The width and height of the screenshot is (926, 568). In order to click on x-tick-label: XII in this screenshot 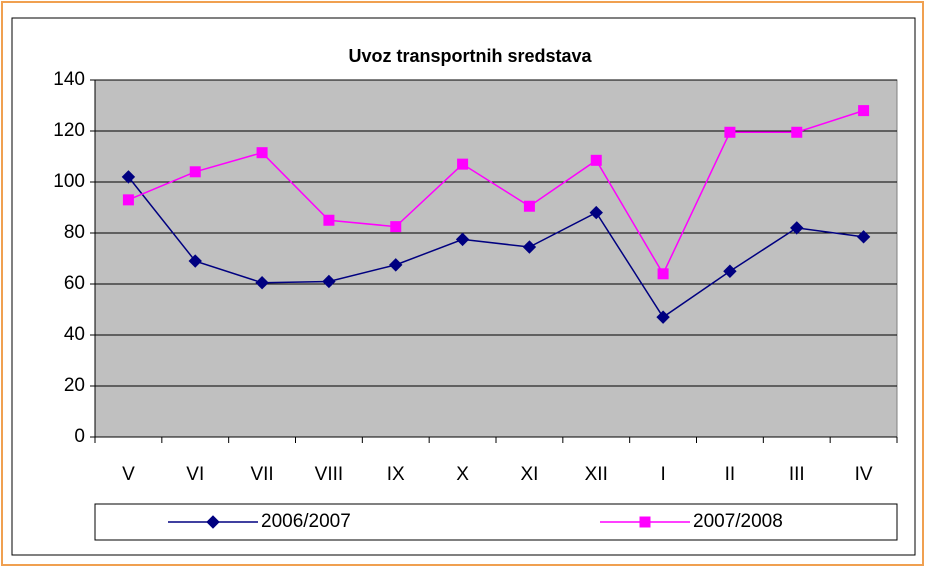, I will do `click(596, 474)`.